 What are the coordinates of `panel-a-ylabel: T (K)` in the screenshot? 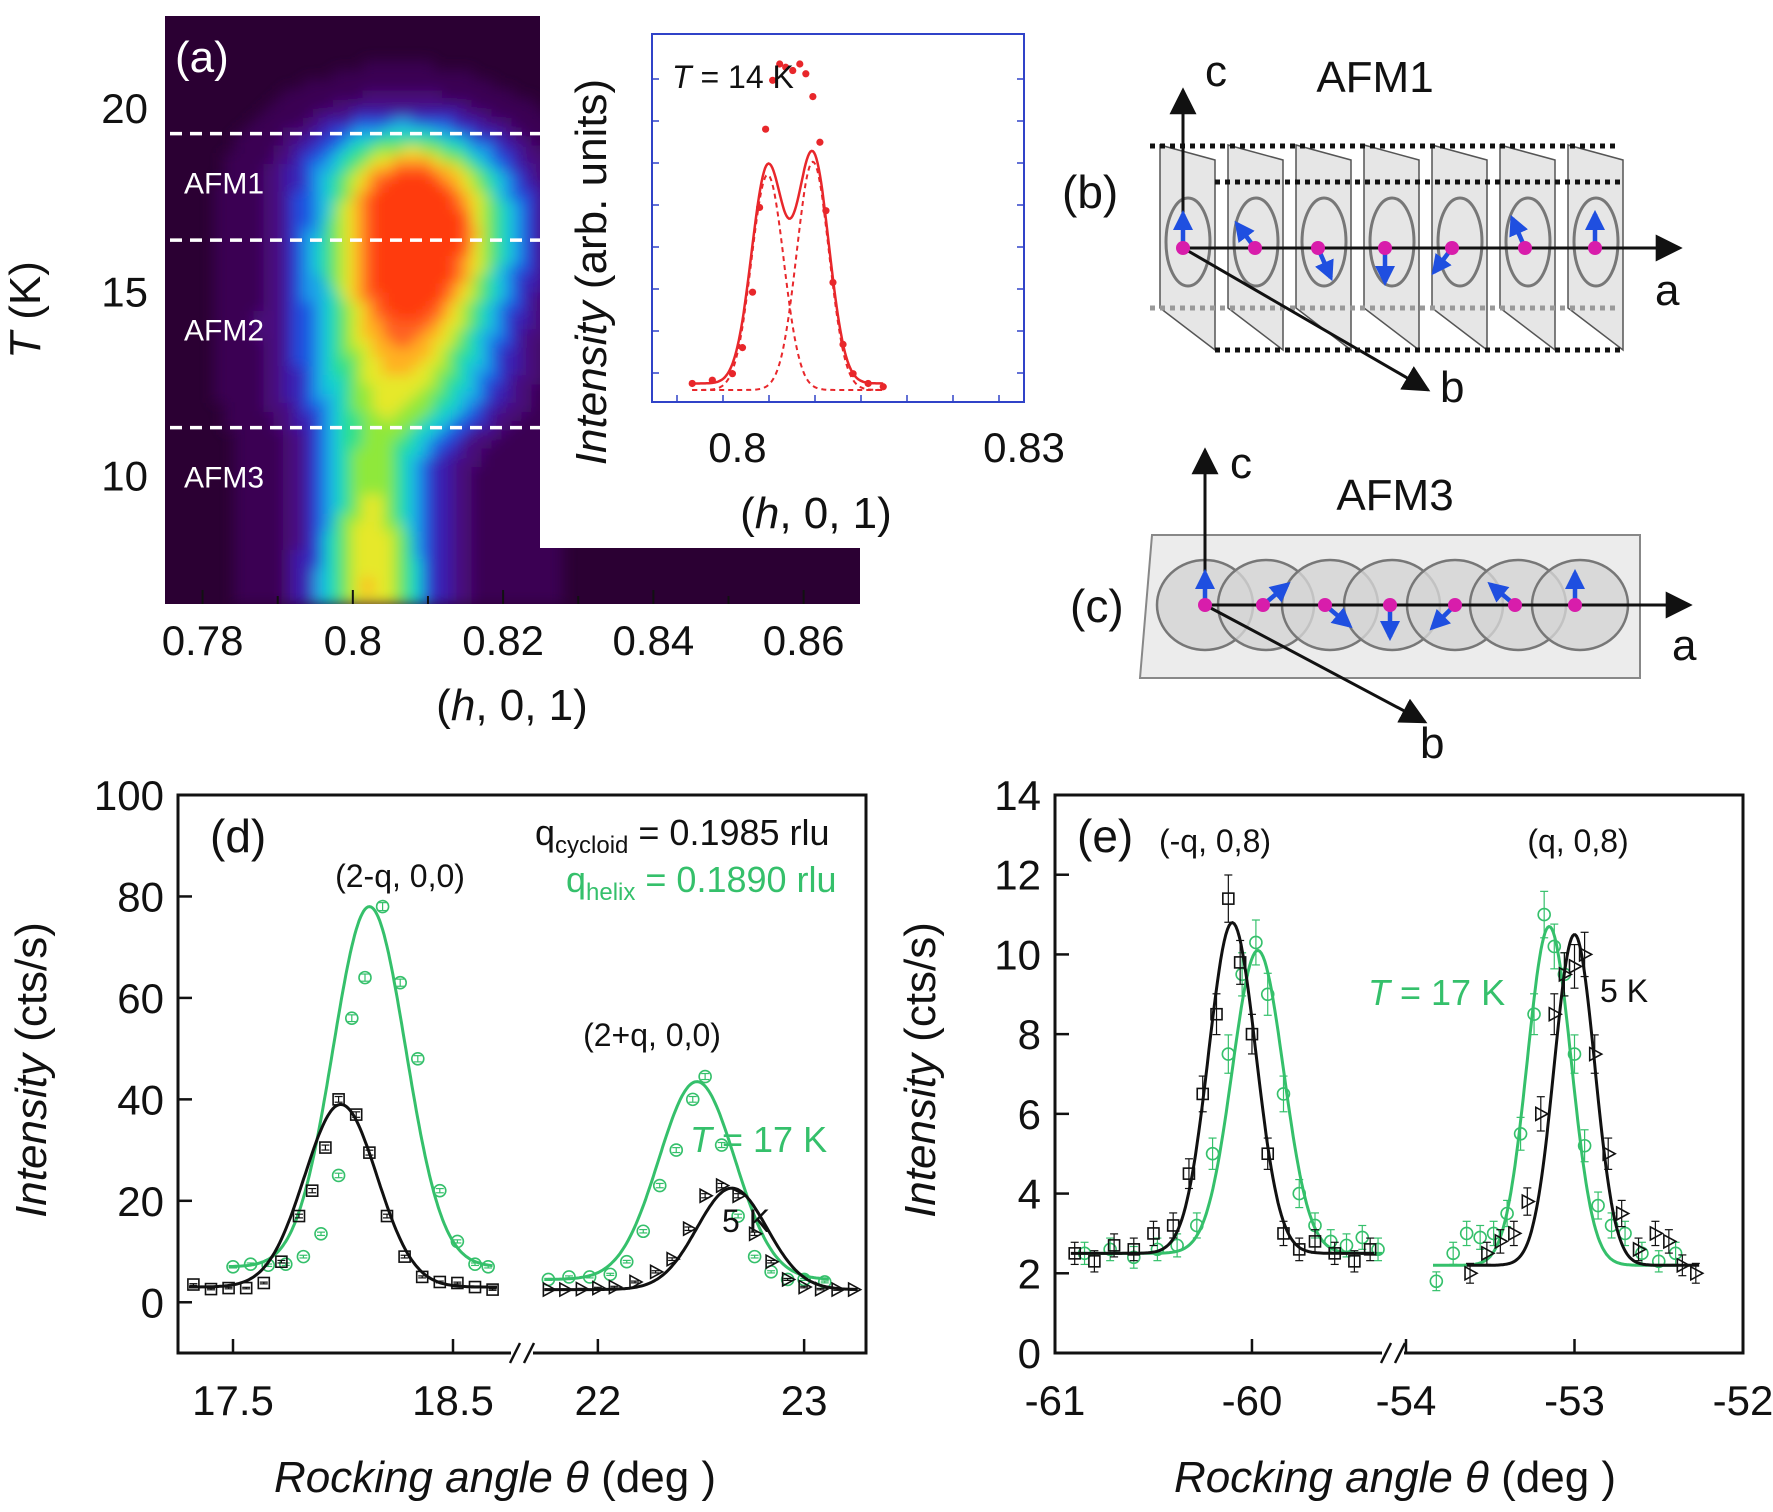 It's located at (25, 310).